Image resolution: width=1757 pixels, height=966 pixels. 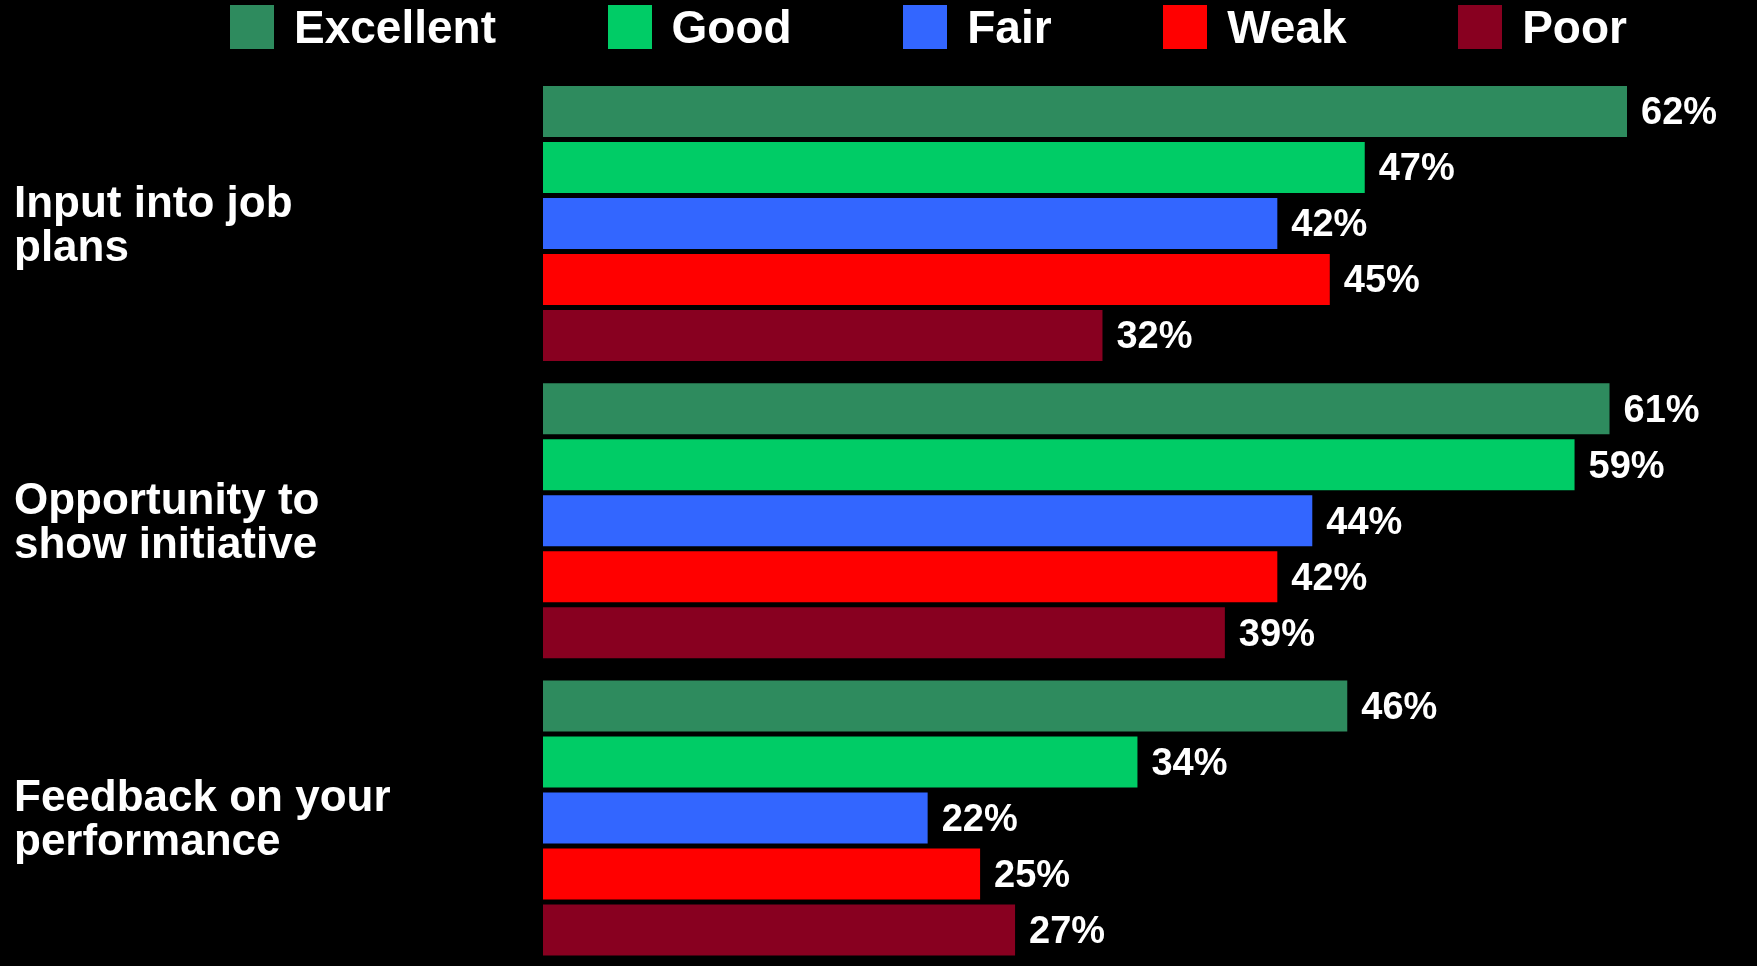 What do you see at coordinates (1009, 27) in the screenshot?
I see `legend-label: Fair` at bounding box center [1009, 27].